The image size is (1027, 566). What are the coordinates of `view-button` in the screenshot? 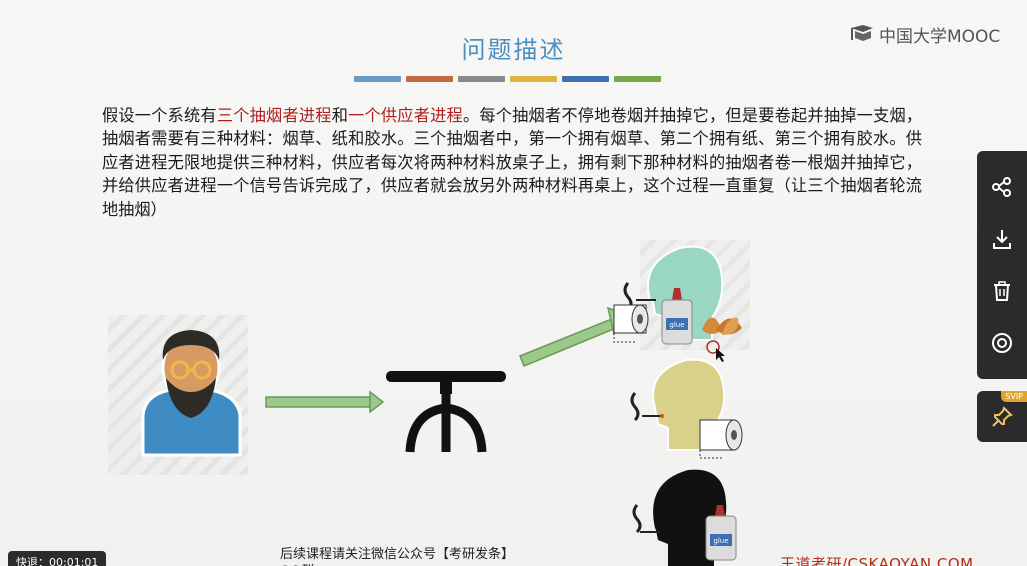 It's located at (1002, 343).